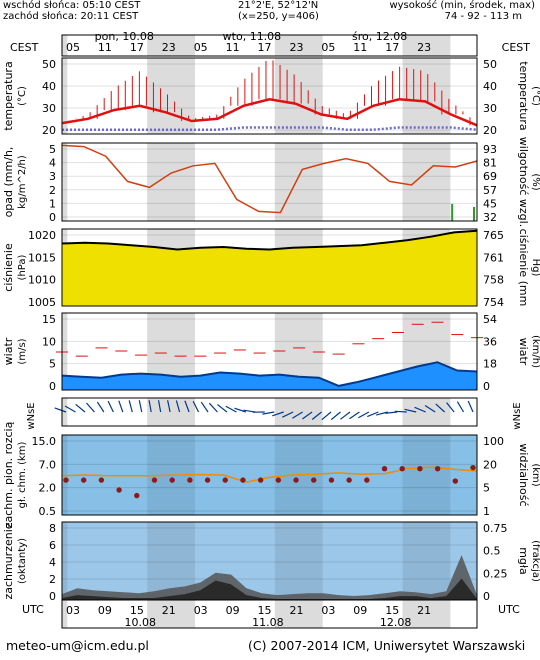 Image resolution: width=540 pixels, height=660 pixels. Describe the element at coordinates (523, 352) in the screenshot. I see `right-axis-title: wiatr` at that location.